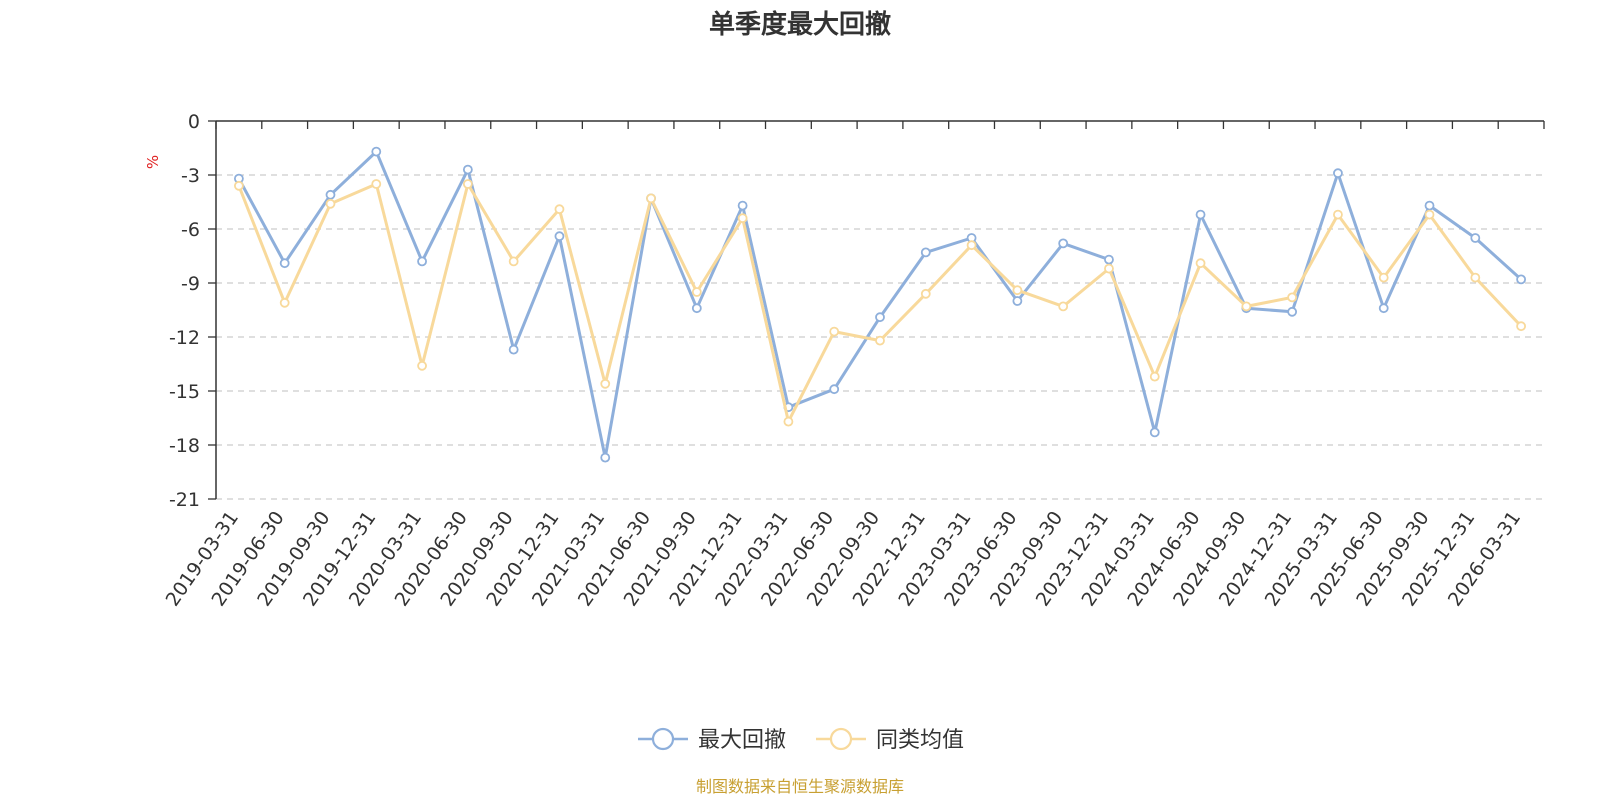  I want to click on legend-label: 最大回撤, so click(742, 740).